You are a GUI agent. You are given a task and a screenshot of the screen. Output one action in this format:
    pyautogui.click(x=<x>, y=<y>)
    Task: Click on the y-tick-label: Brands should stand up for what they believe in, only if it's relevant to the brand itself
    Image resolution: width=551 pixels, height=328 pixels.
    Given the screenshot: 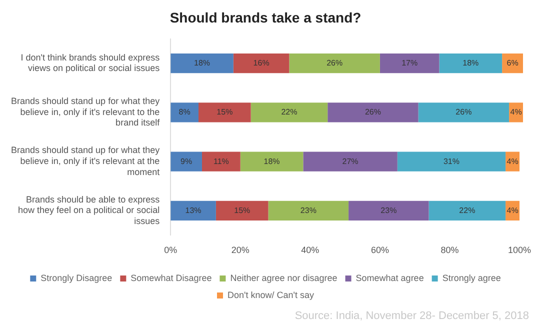 What is the action you would take?
    pyautogui.click(x=85, y=112)
    